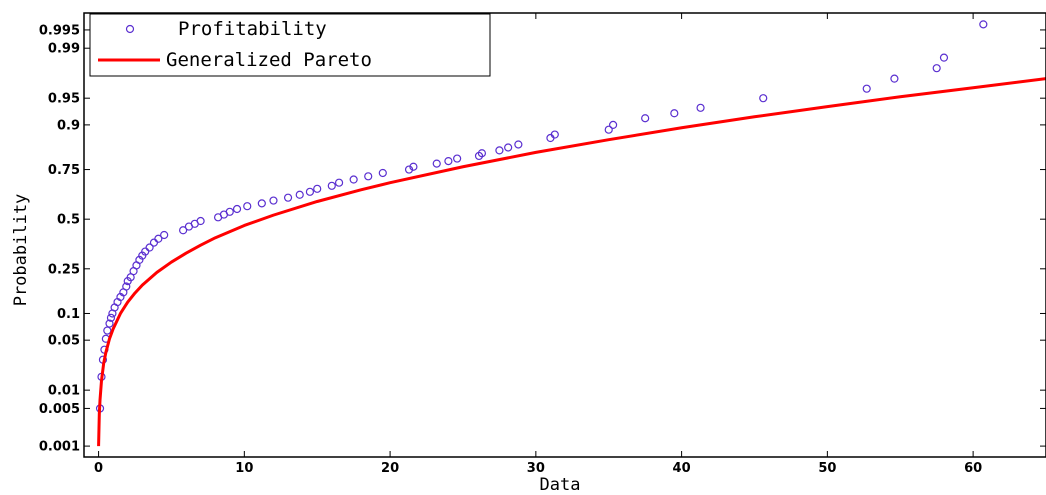 This screenshot has width=1046, height=495. Describe the element at coordinates (130, 29) in the screenshot. I see `legend-marker-profitability` at that location.